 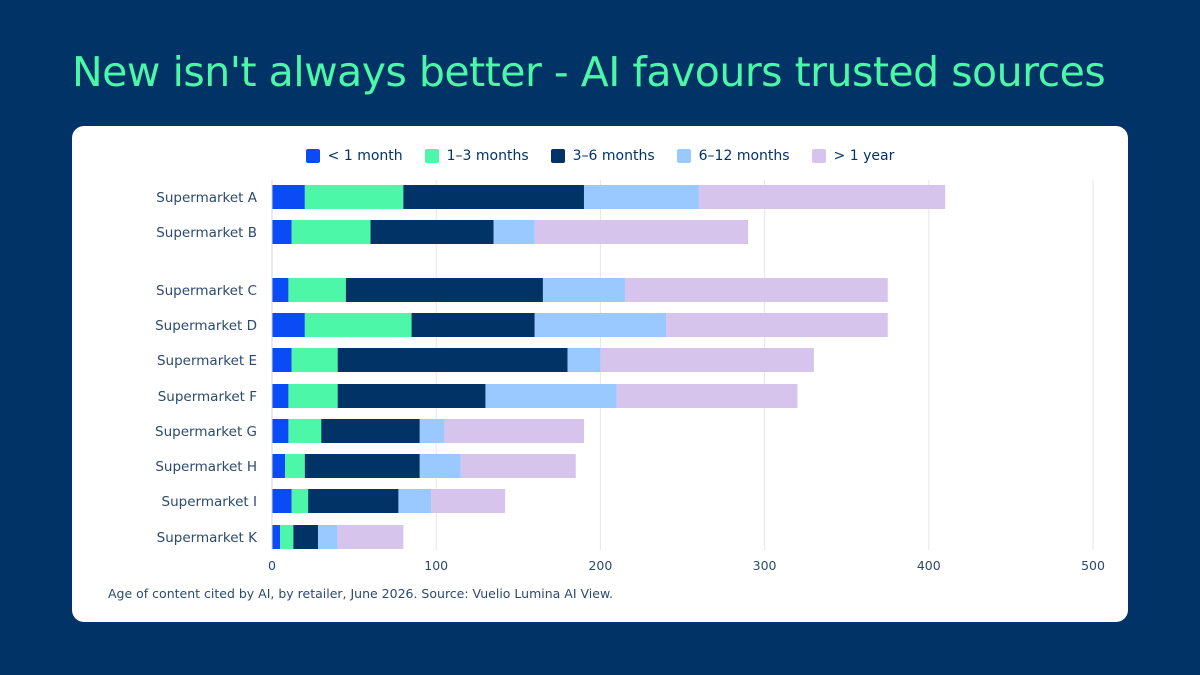 What do you see at coordinates (206, 233) in the screenshot?
I see `category-label: Supermarket B` at bounding box center [206, 233].